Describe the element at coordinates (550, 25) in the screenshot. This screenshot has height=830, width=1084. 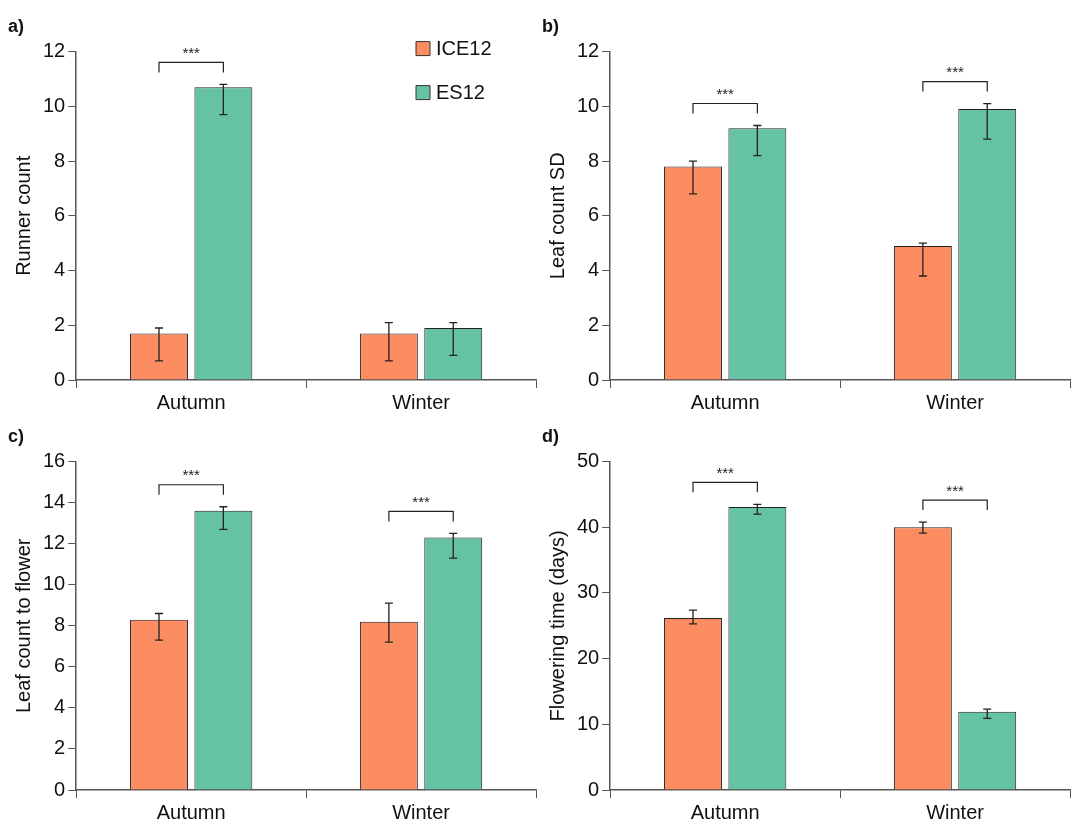
I see `chart-title: b)` at that location.